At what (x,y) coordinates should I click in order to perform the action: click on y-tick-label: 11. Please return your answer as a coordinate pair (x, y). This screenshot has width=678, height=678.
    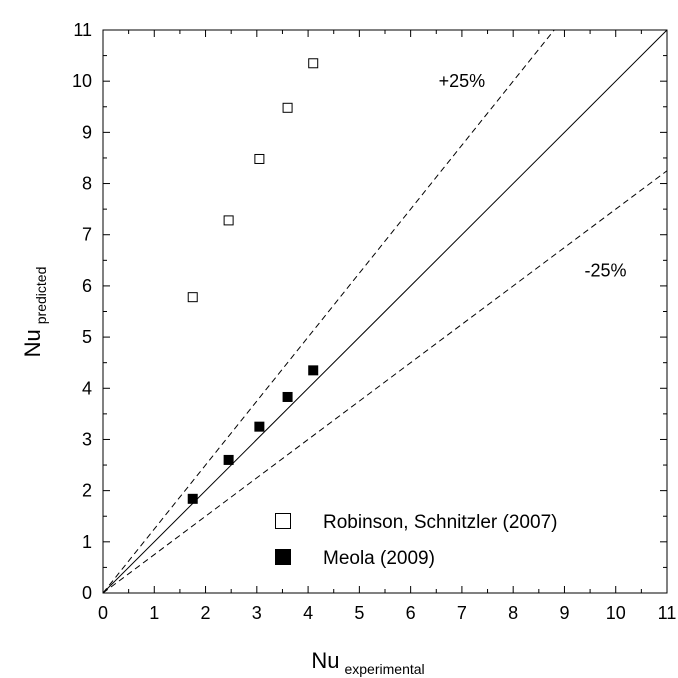
    Looking at the image, I should click on (82, 30).